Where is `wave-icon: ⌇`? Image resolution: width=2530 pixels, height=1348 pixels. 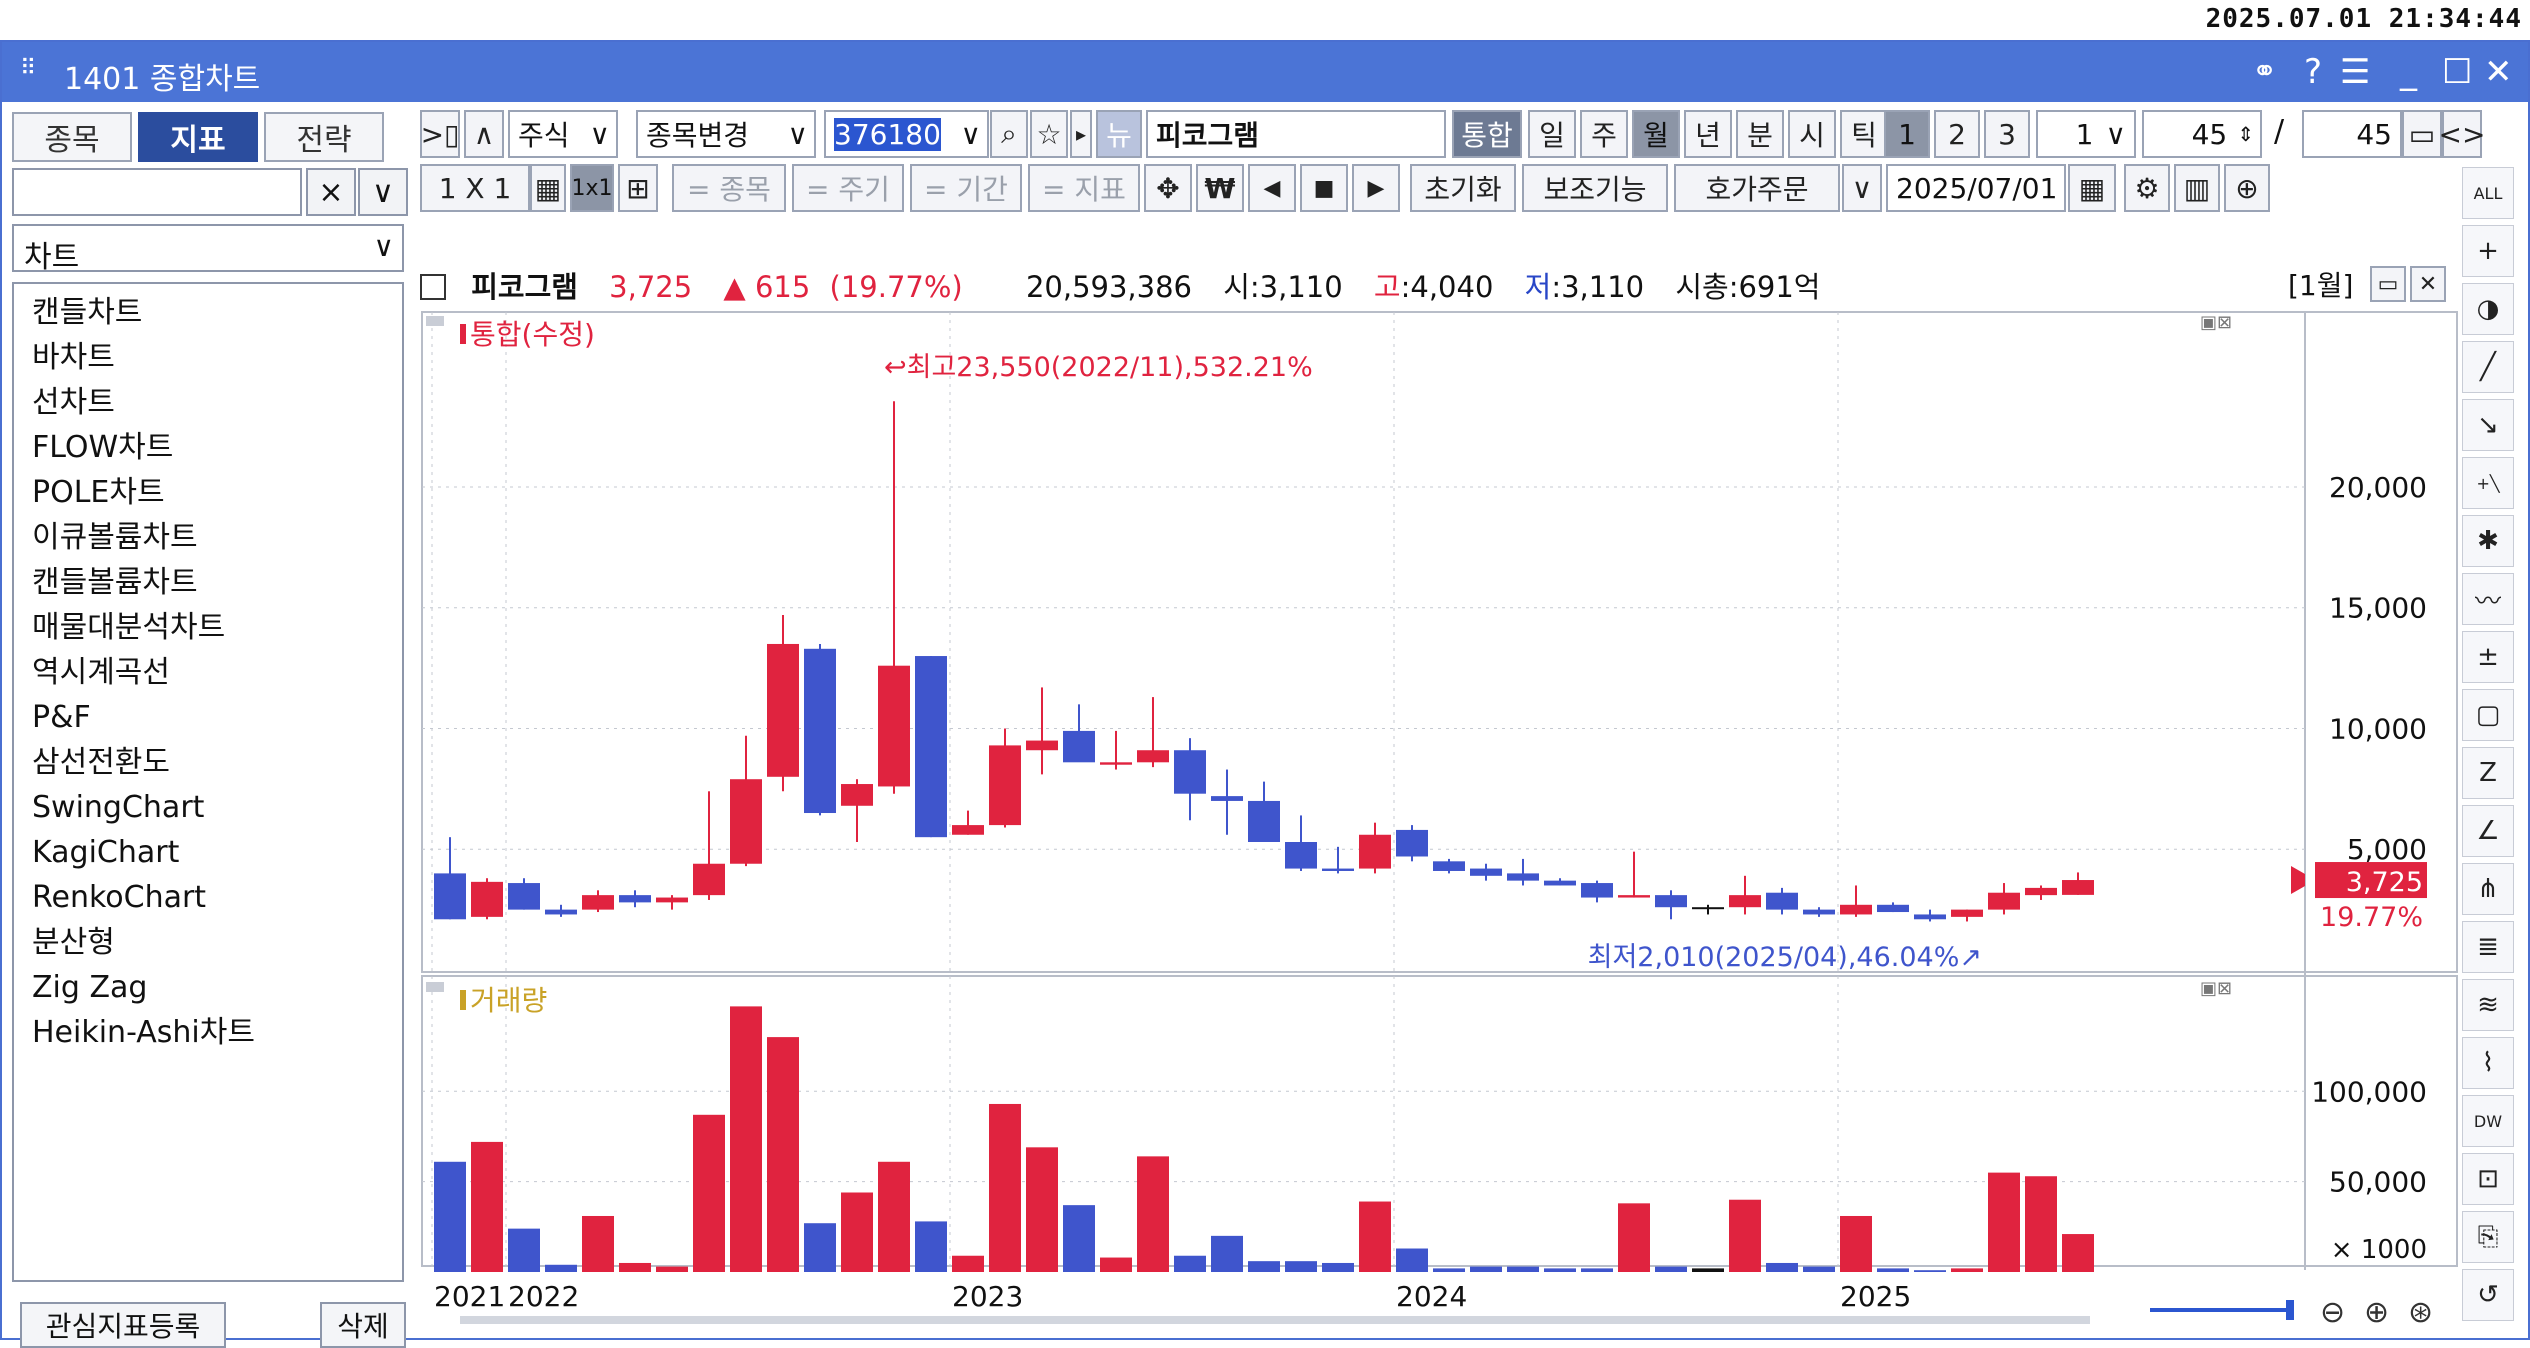
wave-icon: ⌇ is located at coordinates (2488, 1063).